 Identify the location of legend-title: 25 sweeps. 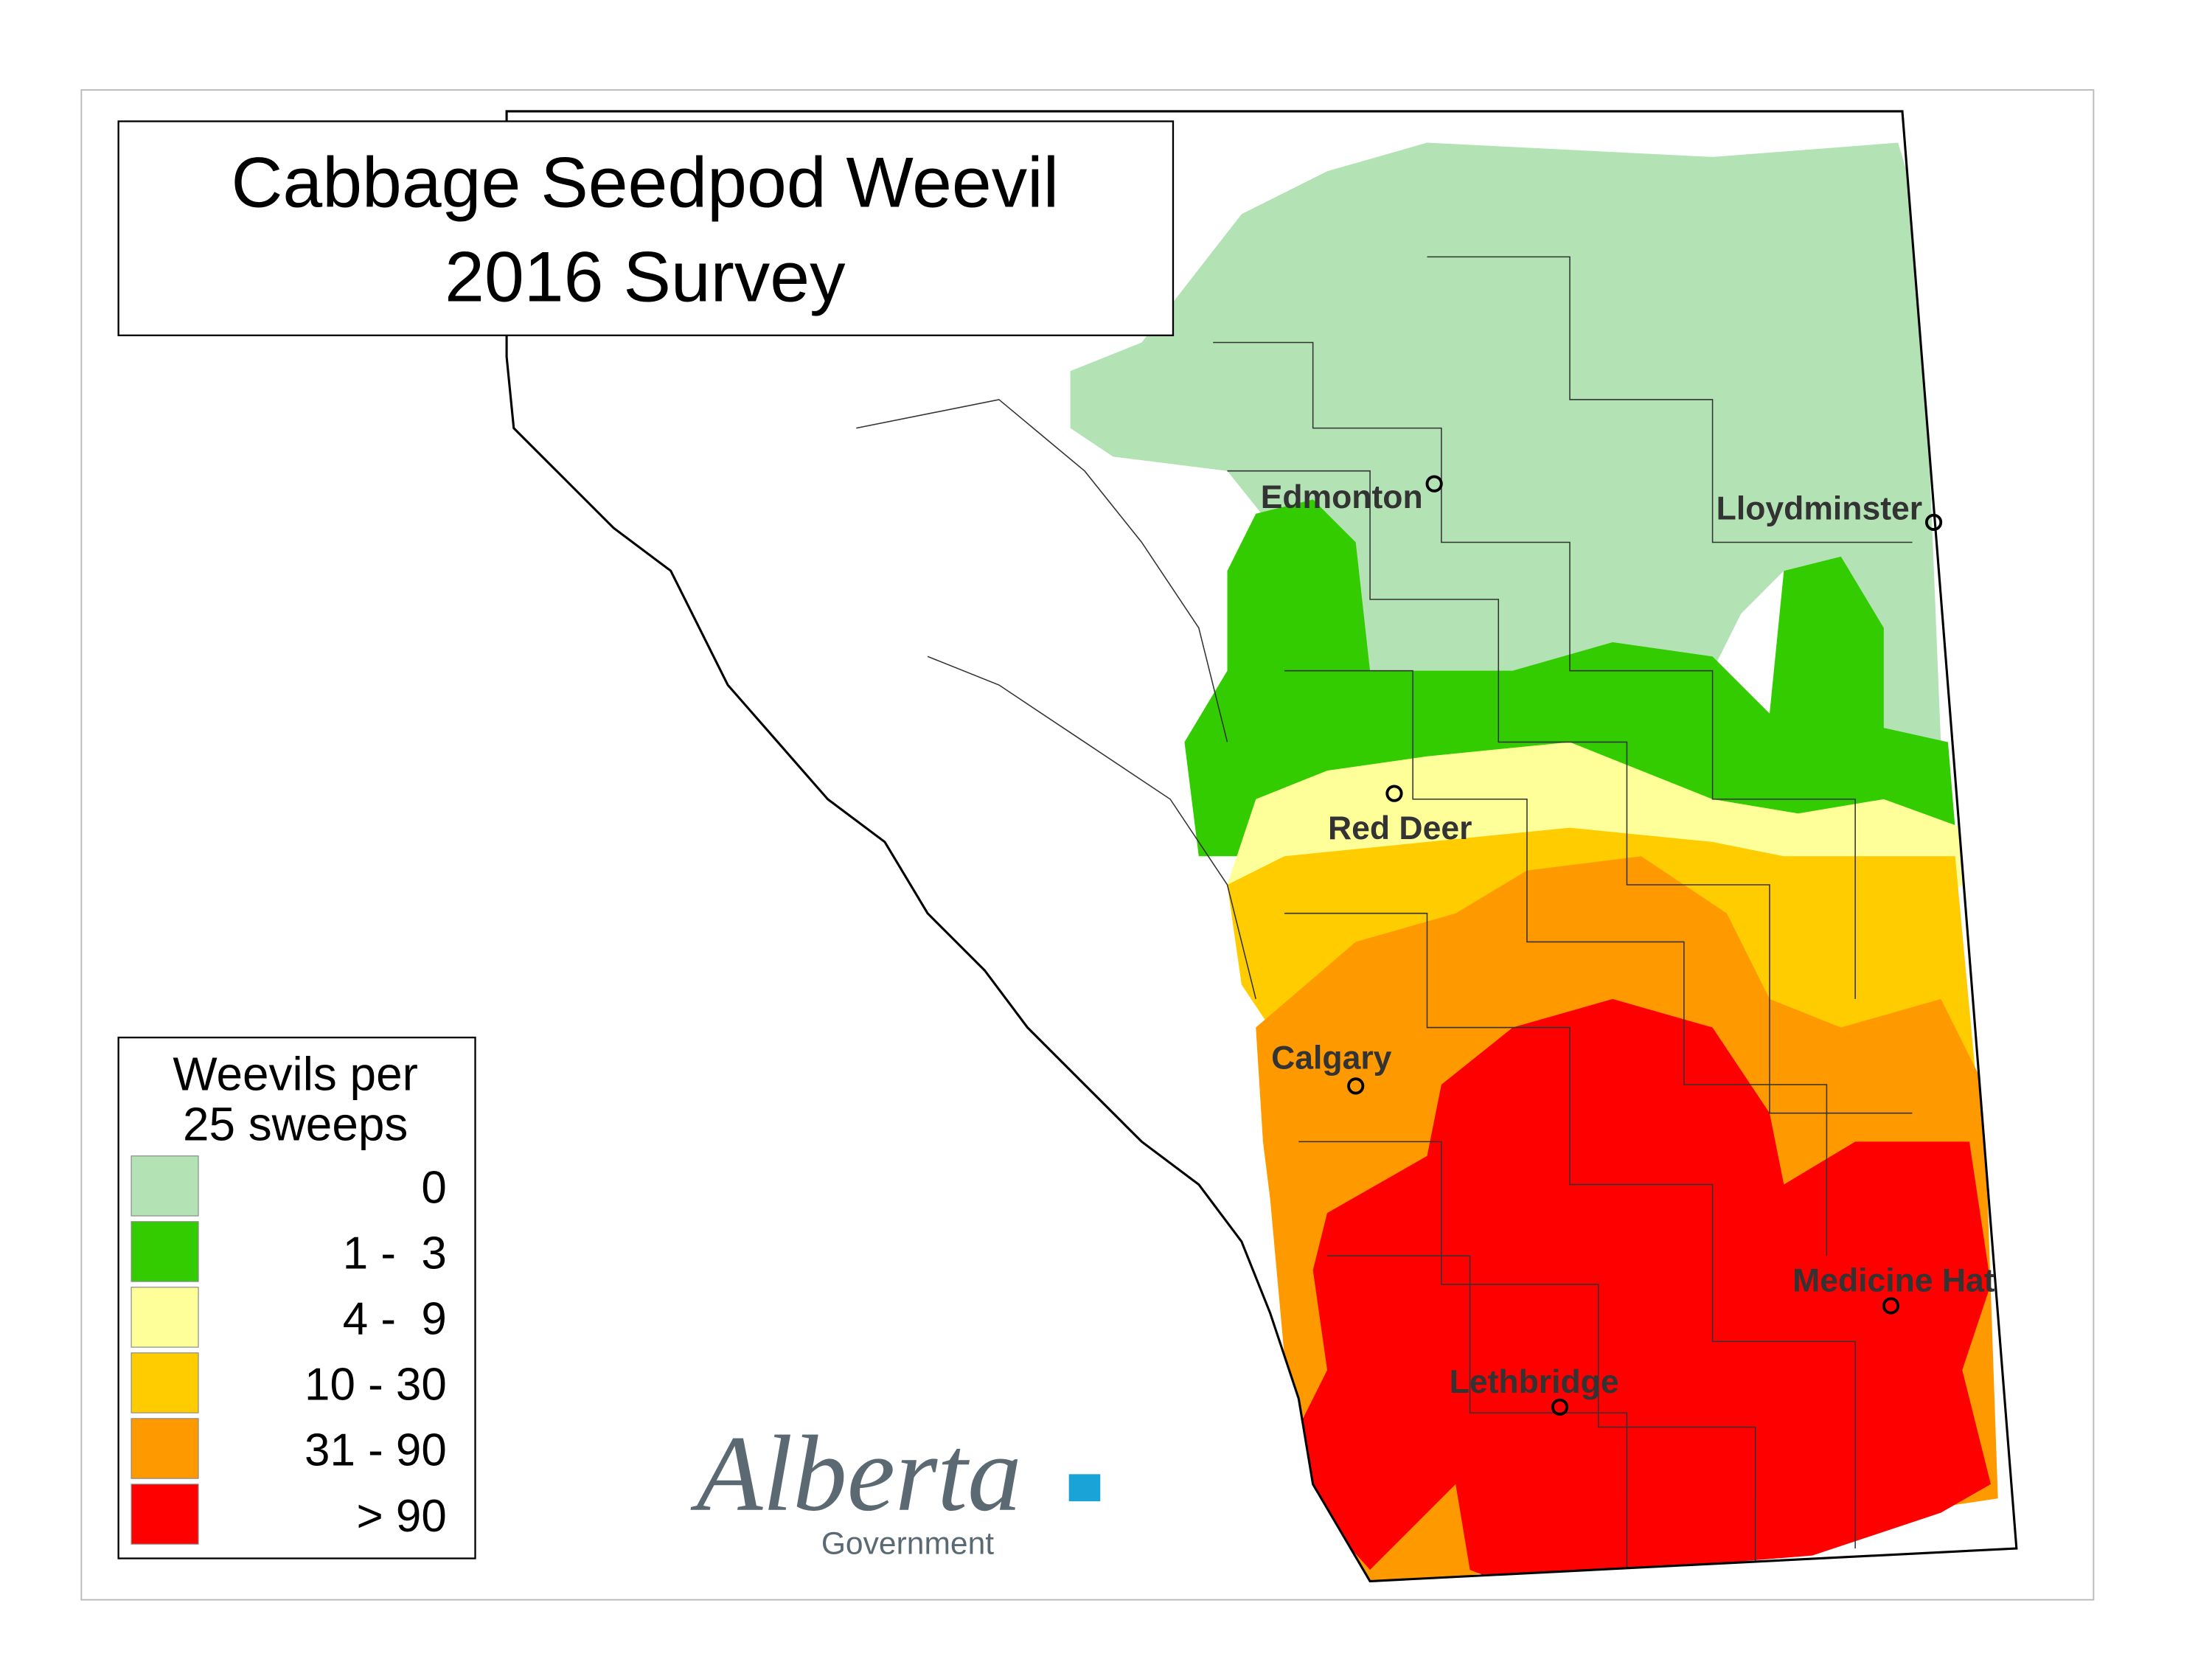
(295, 1123).